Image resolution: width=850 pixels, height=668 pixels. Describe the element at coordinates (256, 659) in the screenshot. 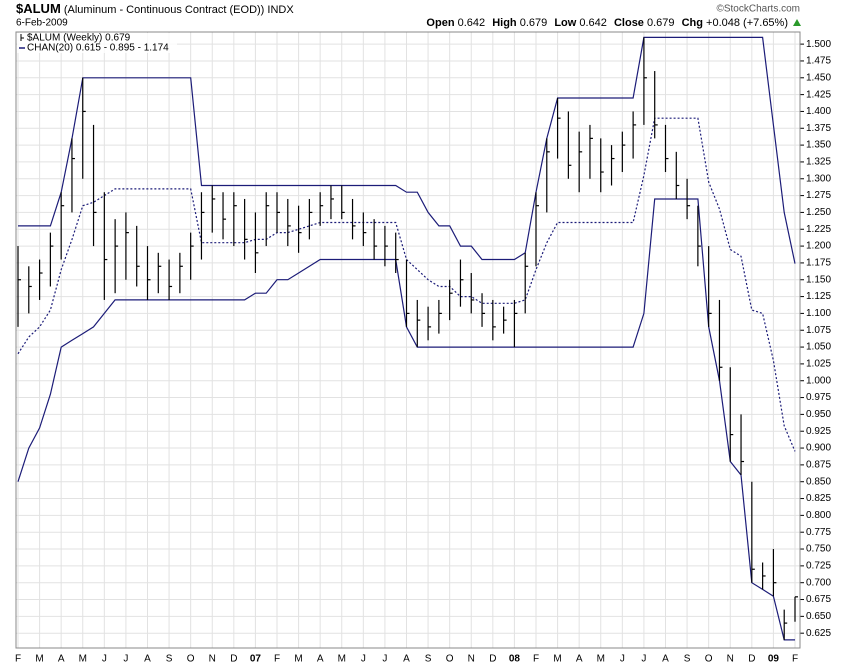

I see `x-tick-label: 07` at that location.